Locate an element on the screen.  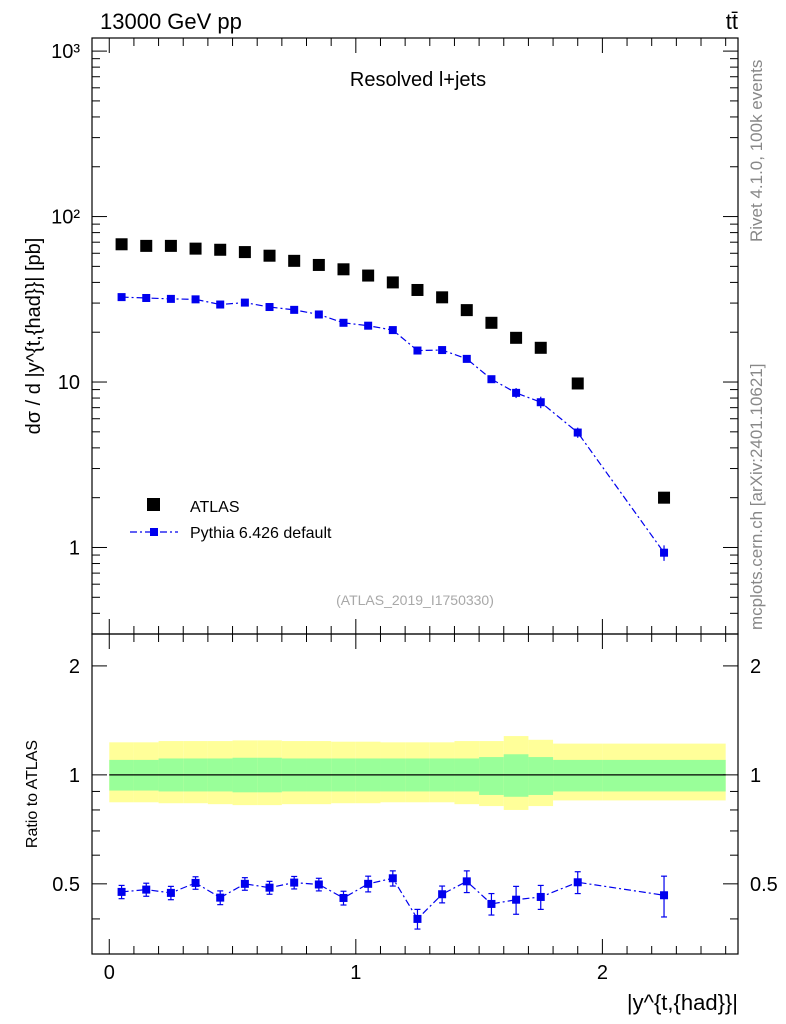
rivet-version-label: Rivet 4.1.0, 100k events is located at coordinates (756, 151).